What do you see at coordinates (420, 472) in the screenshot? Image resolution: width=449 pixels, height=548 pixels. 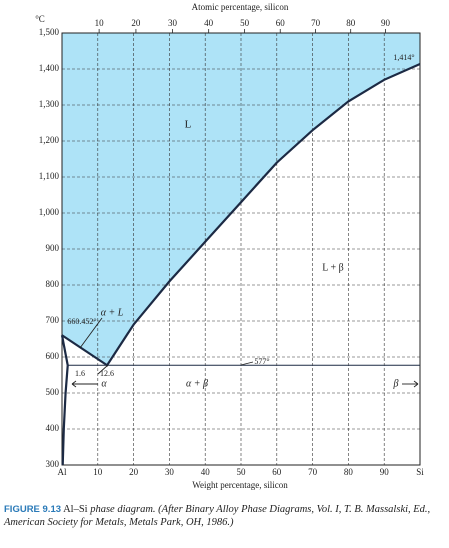 I see `x-tick-label: Si` at bounding box center [420, 472].